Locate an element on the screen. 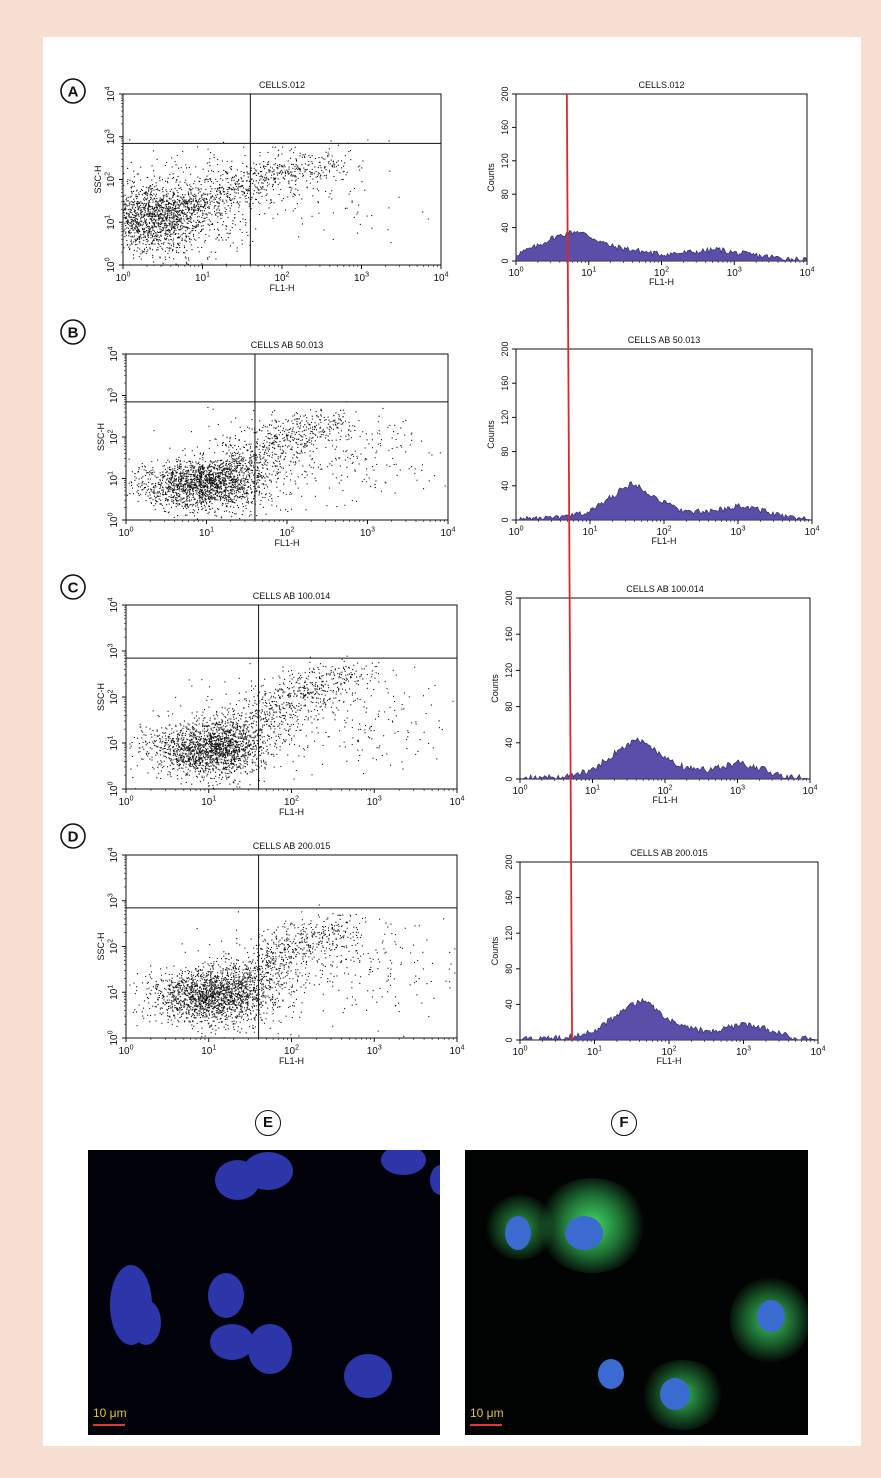 The width and height of the screenshot is (881, 1478). histogram-title: CELLS.012 is located at coordinates (661, 85).